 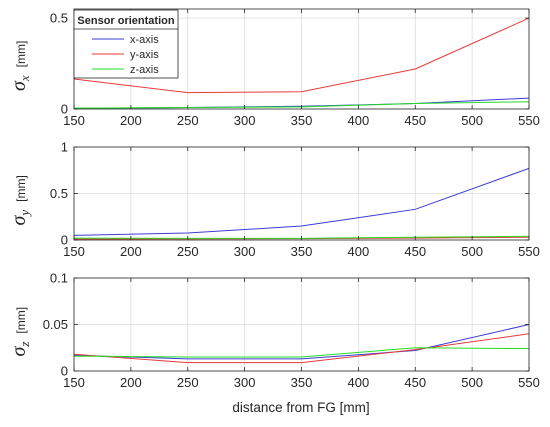 I want to click on y-axis-label-text: σx [mm], so click(x=20, y=66).